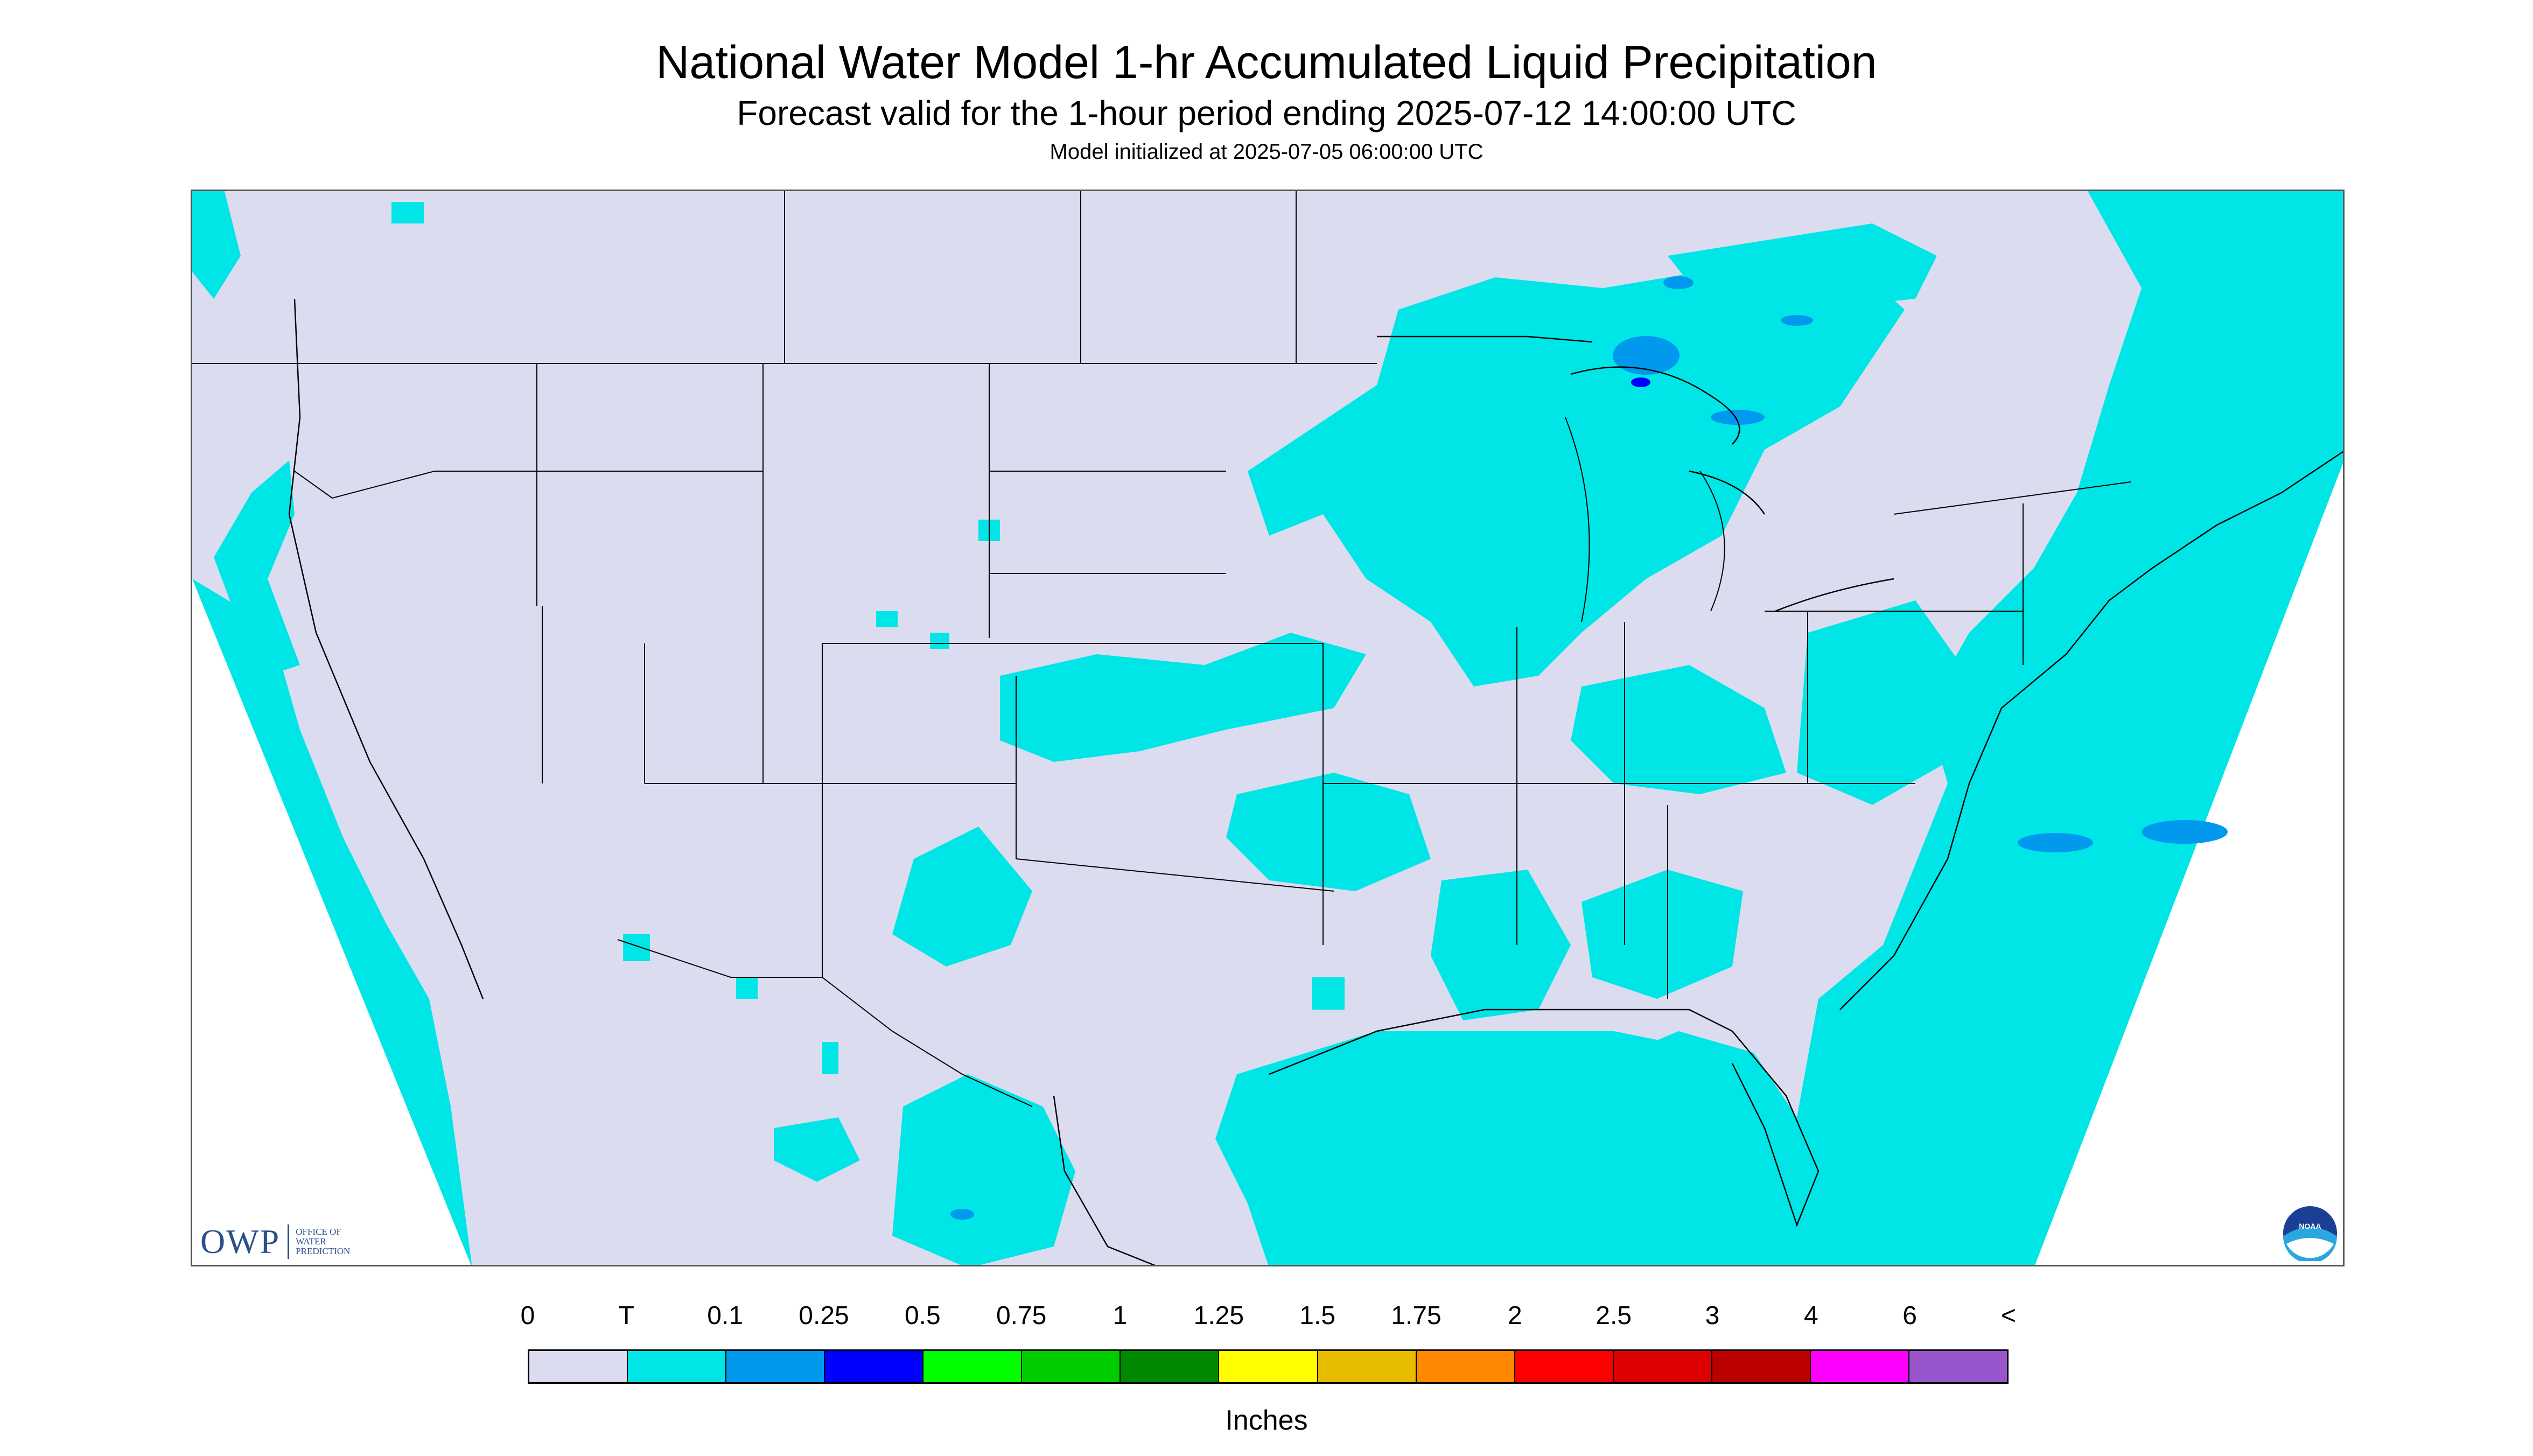  Describe the element at coordinates (1120, 1315) in the screenshot. I see `legend-tick-label: 1` at that location.